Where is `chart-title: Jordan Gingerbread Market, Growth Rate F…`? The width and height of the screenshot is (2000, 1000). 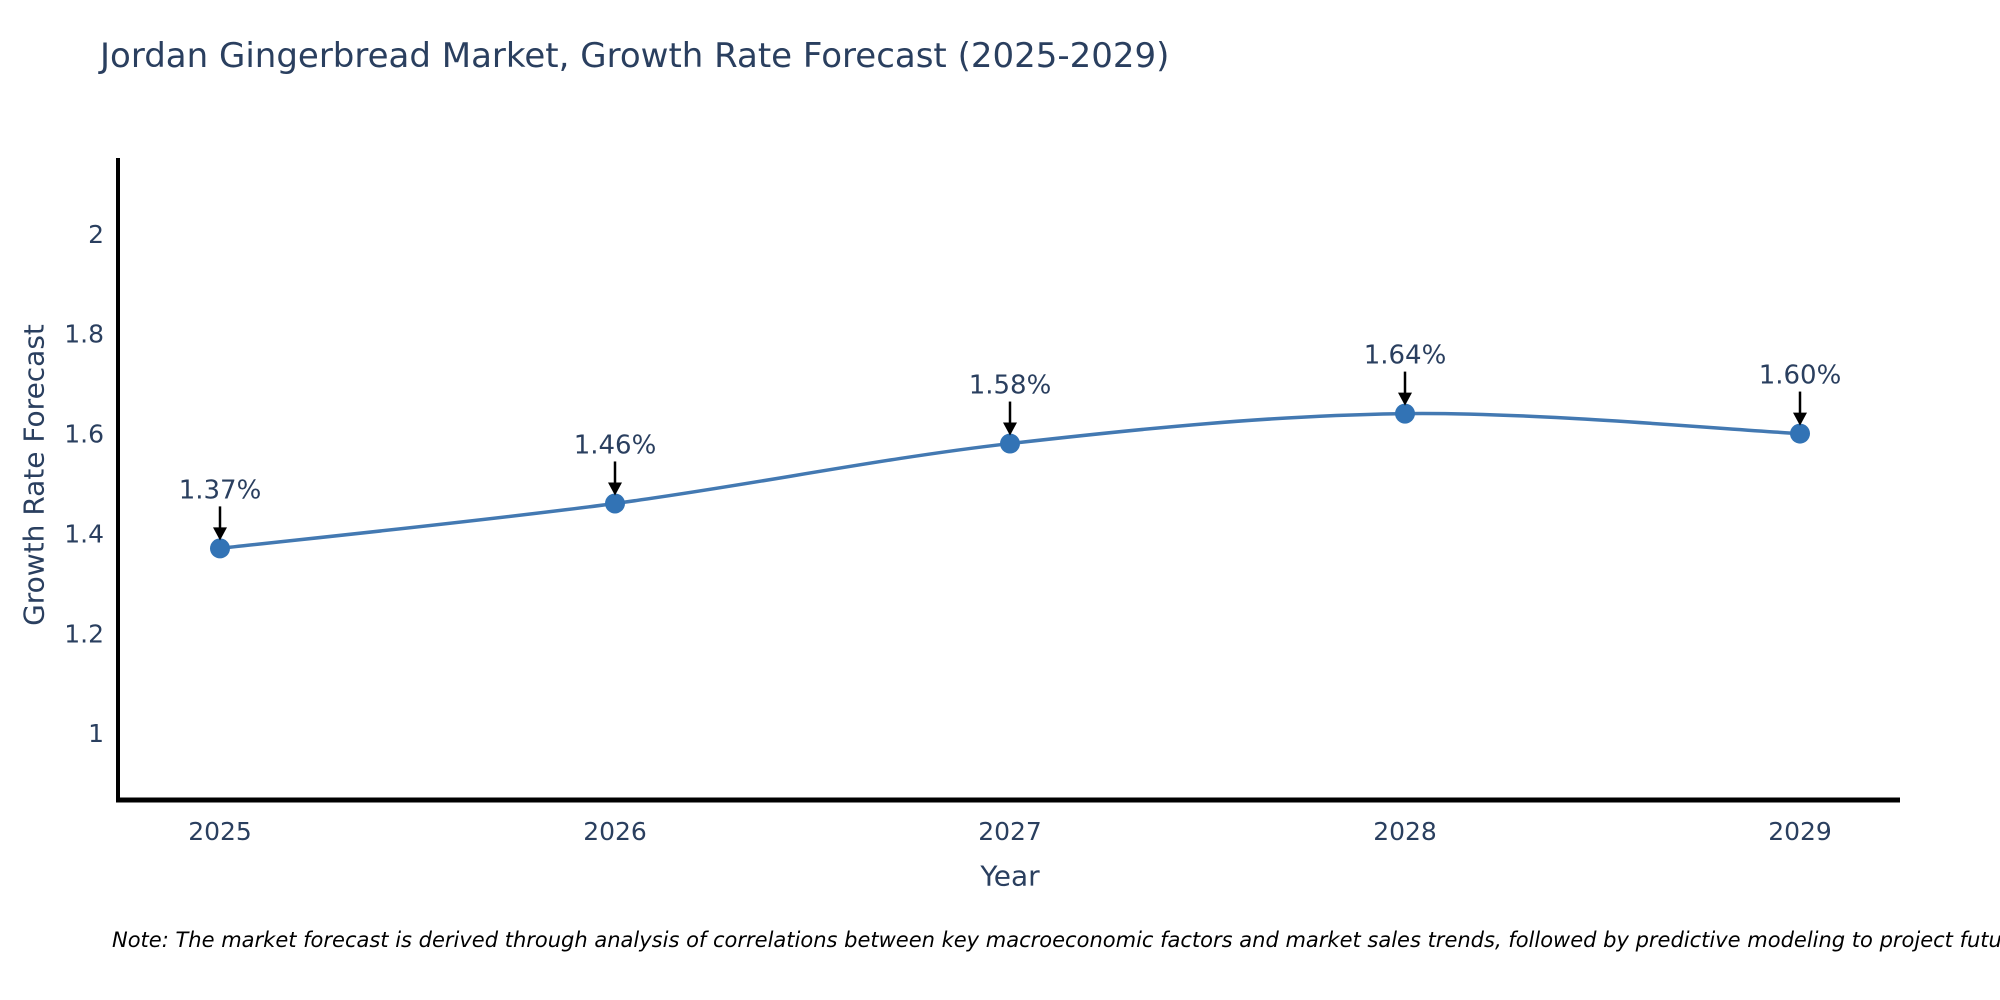
chart-title: Jordan Gingerbread Market, Growth Rate F… is located at coordinates (635, 56).